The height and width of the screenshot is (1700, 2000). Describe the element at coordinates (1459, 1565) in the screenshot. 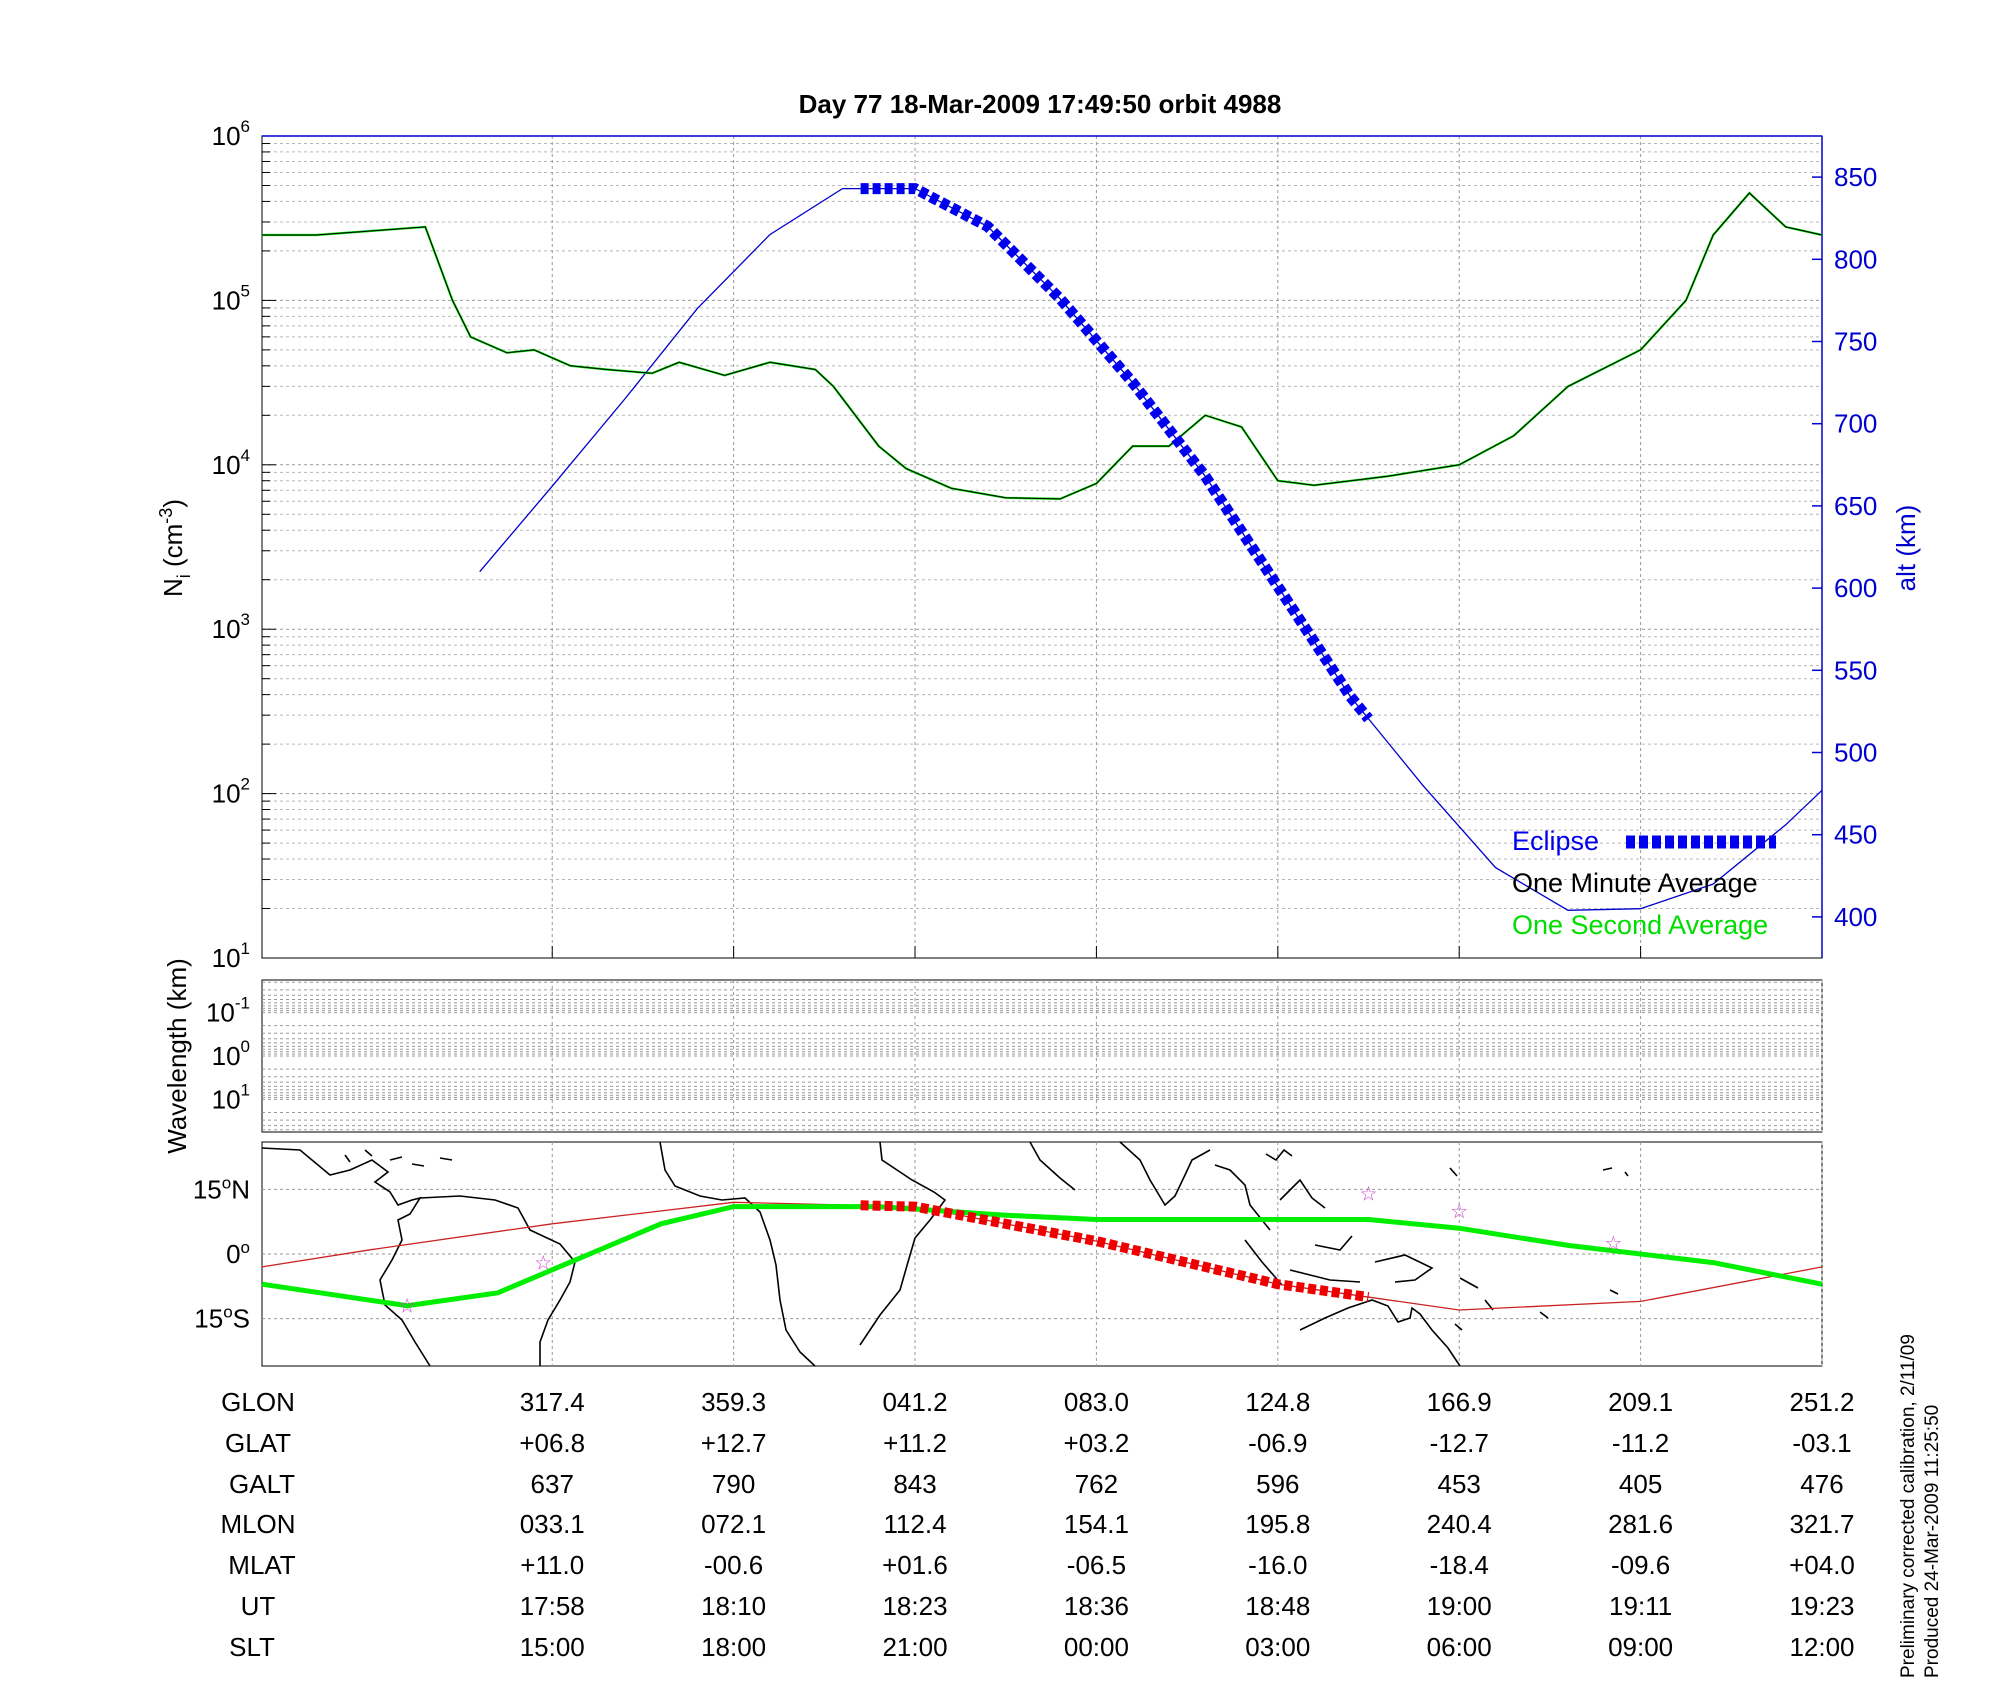

I see `table-cell: -18.4` at that location.